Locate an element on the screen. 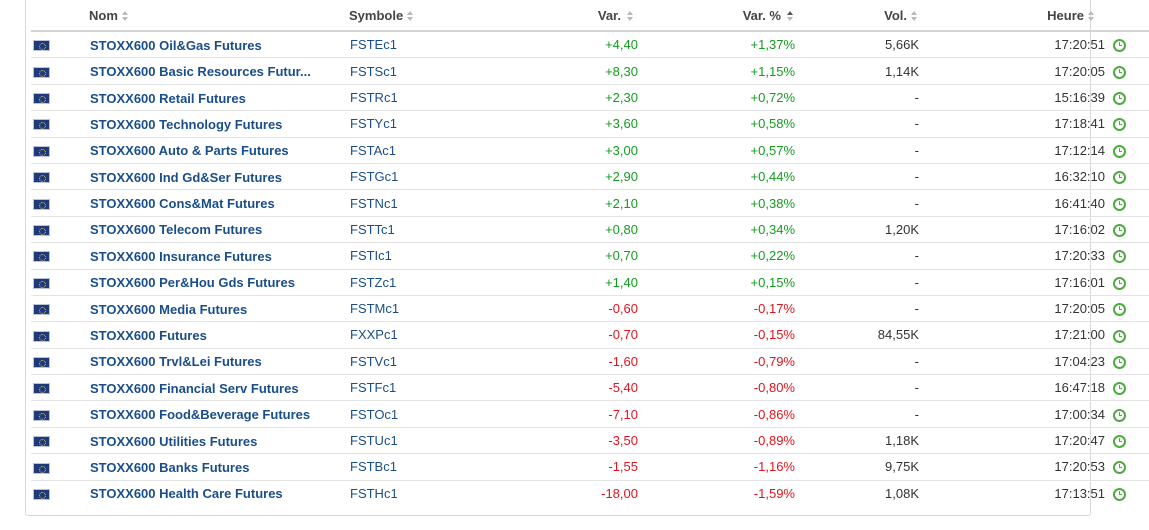 Image resolution: width=1149 pixels, height=530 pixels. instrument-name-link: STOXX600 Cons&Mat Futures is located at coordinates (182, 204).